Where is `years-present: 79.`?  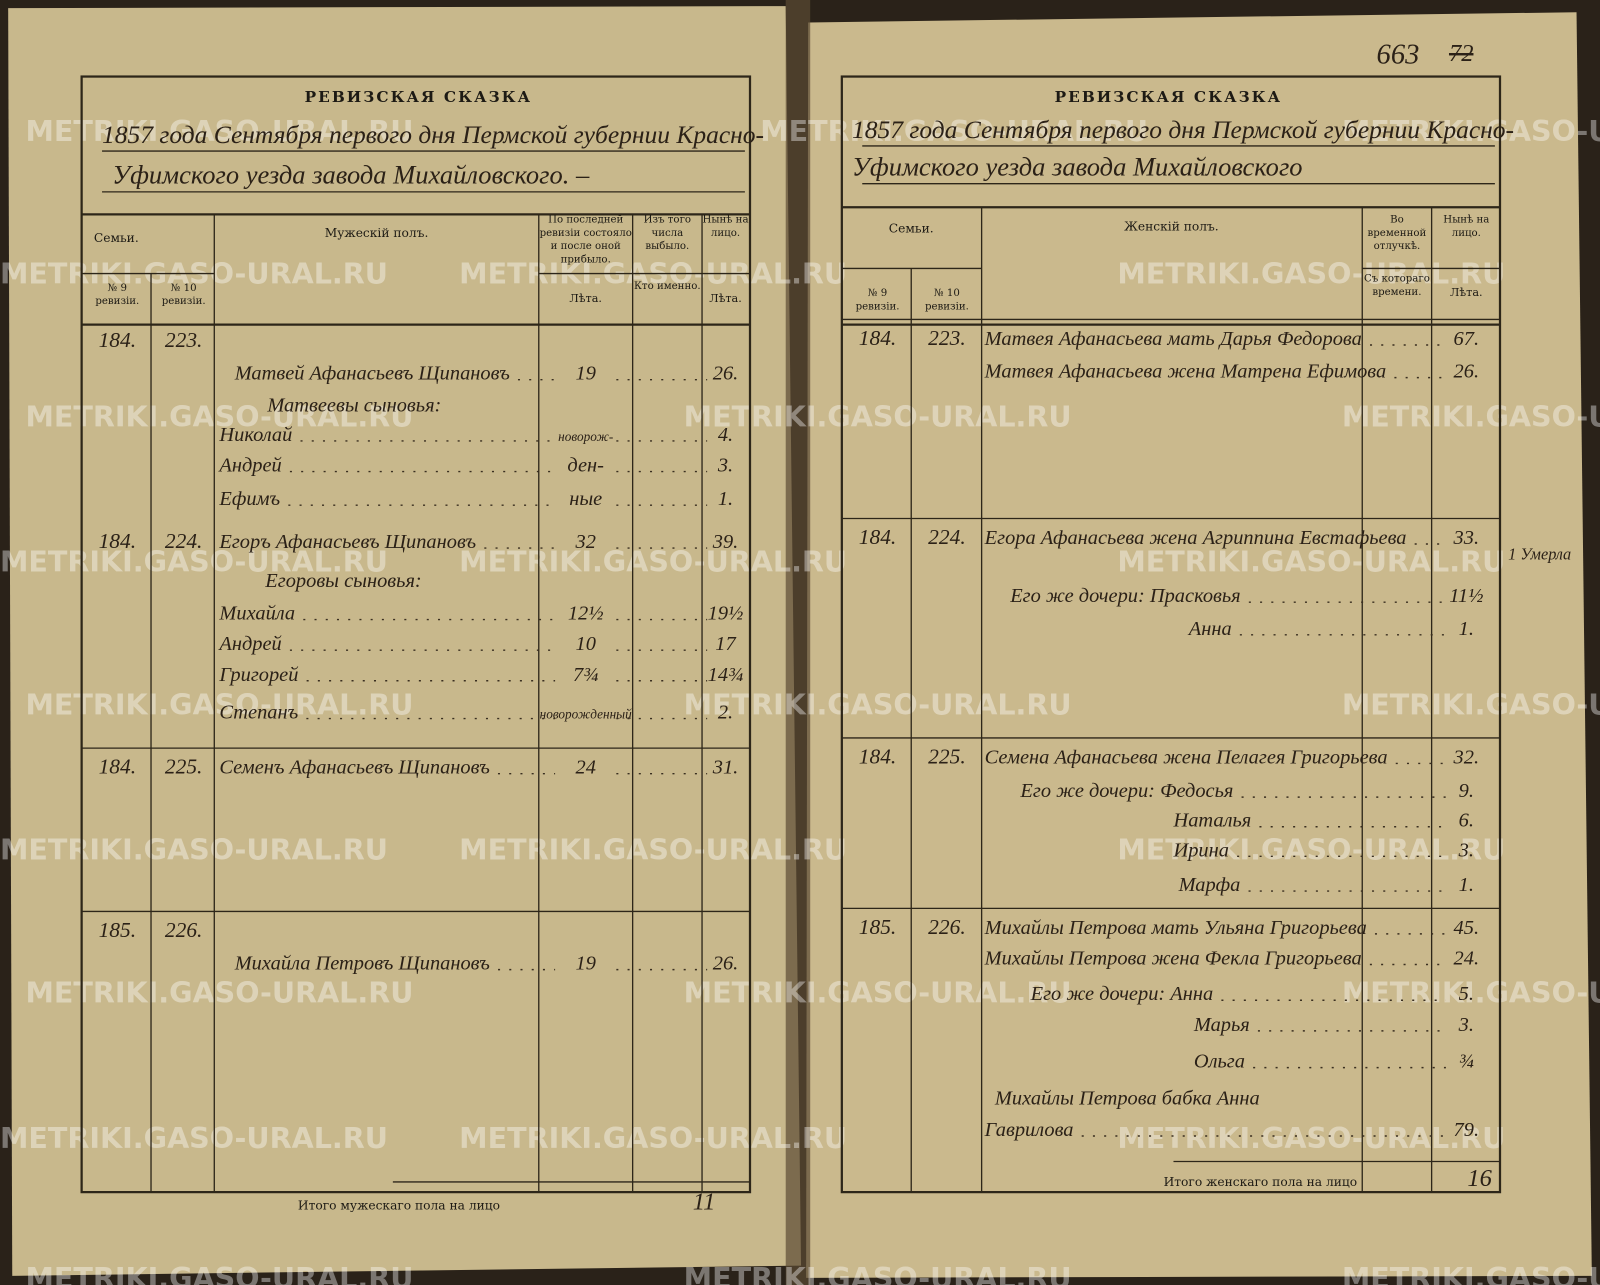 years-present: 79. is located at coordinates (1467, 1130).